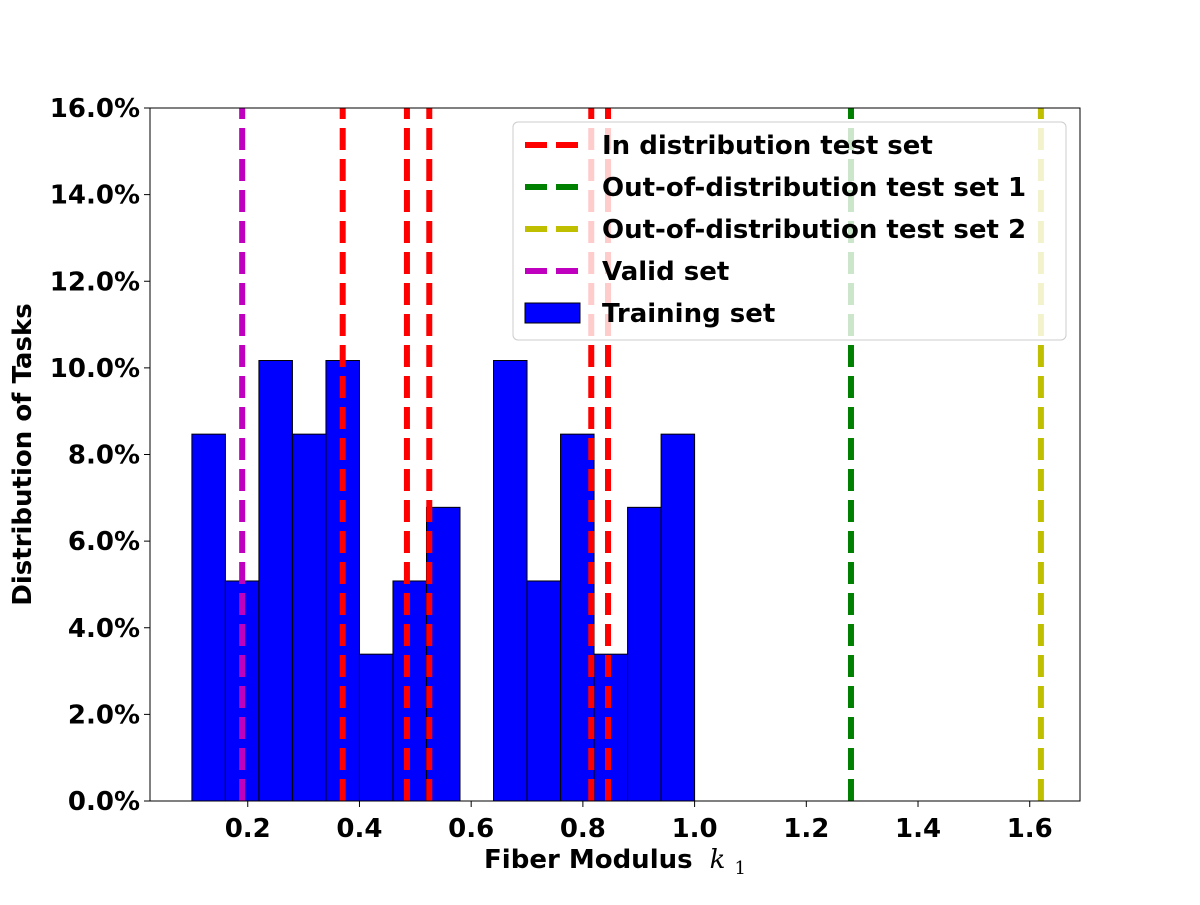 This screenshot has width=1200, height=905. I want to click on x-tick-label: 0.4, so click(359, 829).